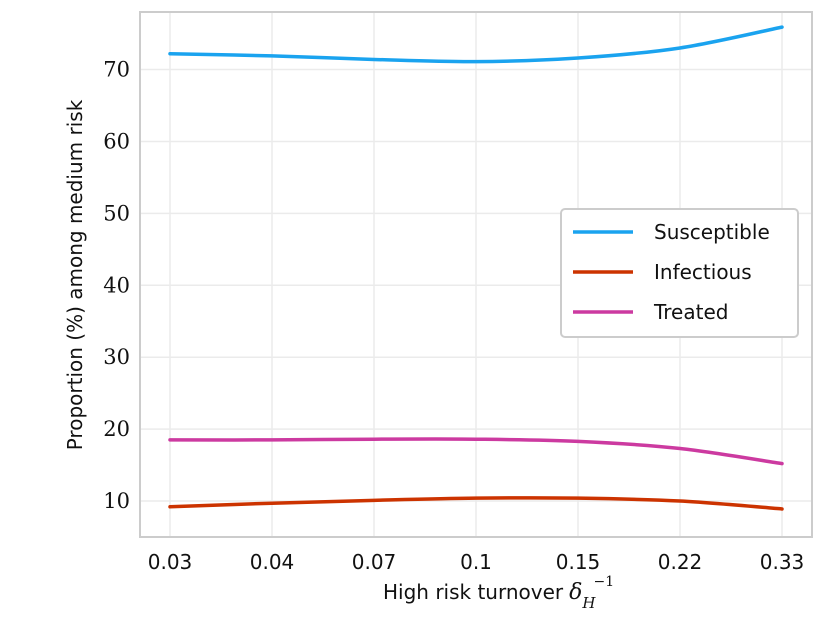  Describe the element at coordinates (690, 312) in the screenshot. I see `legend-label-treated: Treated` at that location.